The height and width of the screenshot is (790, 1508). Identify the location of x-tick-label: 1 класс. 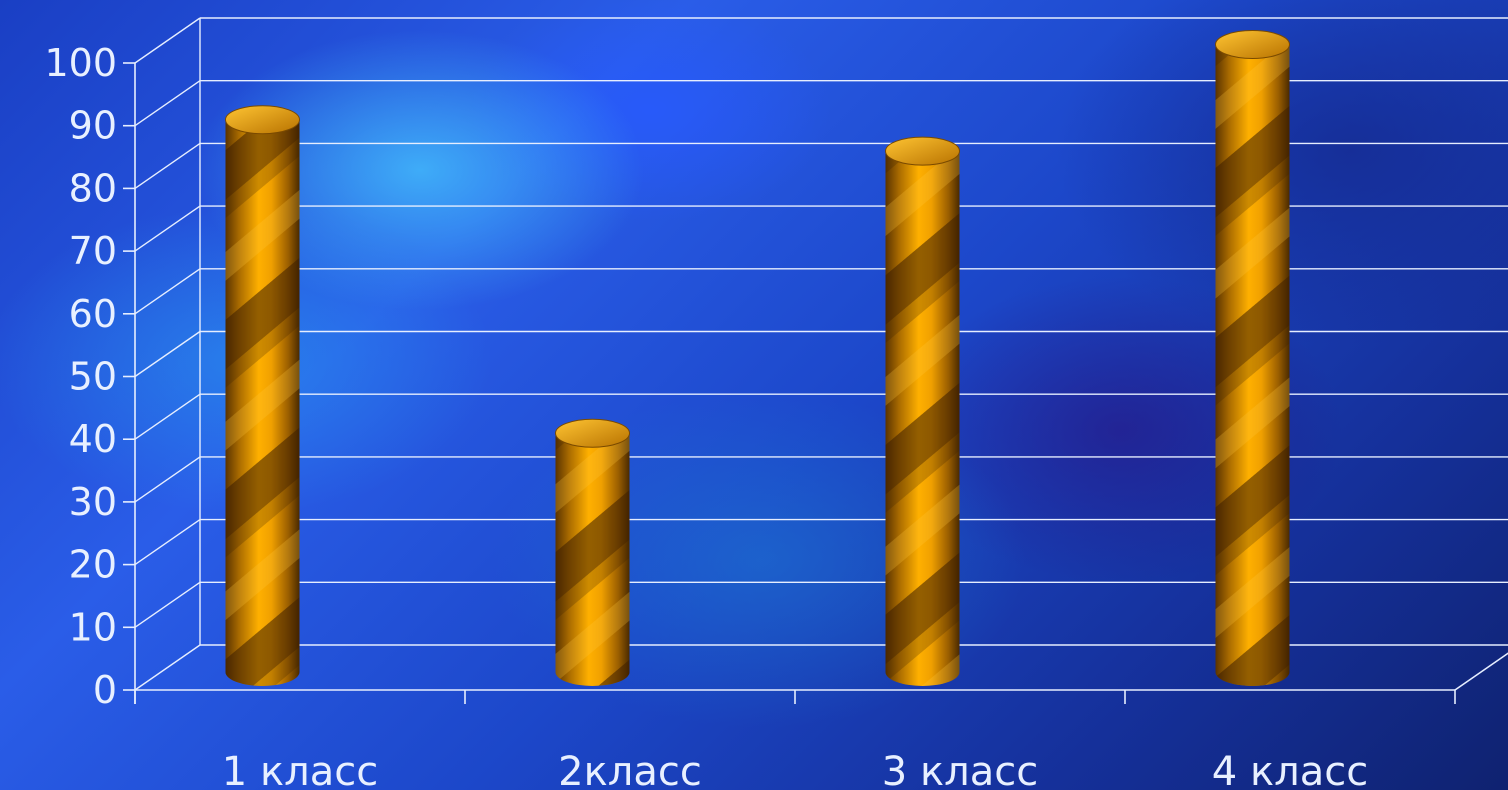
(300, 769).